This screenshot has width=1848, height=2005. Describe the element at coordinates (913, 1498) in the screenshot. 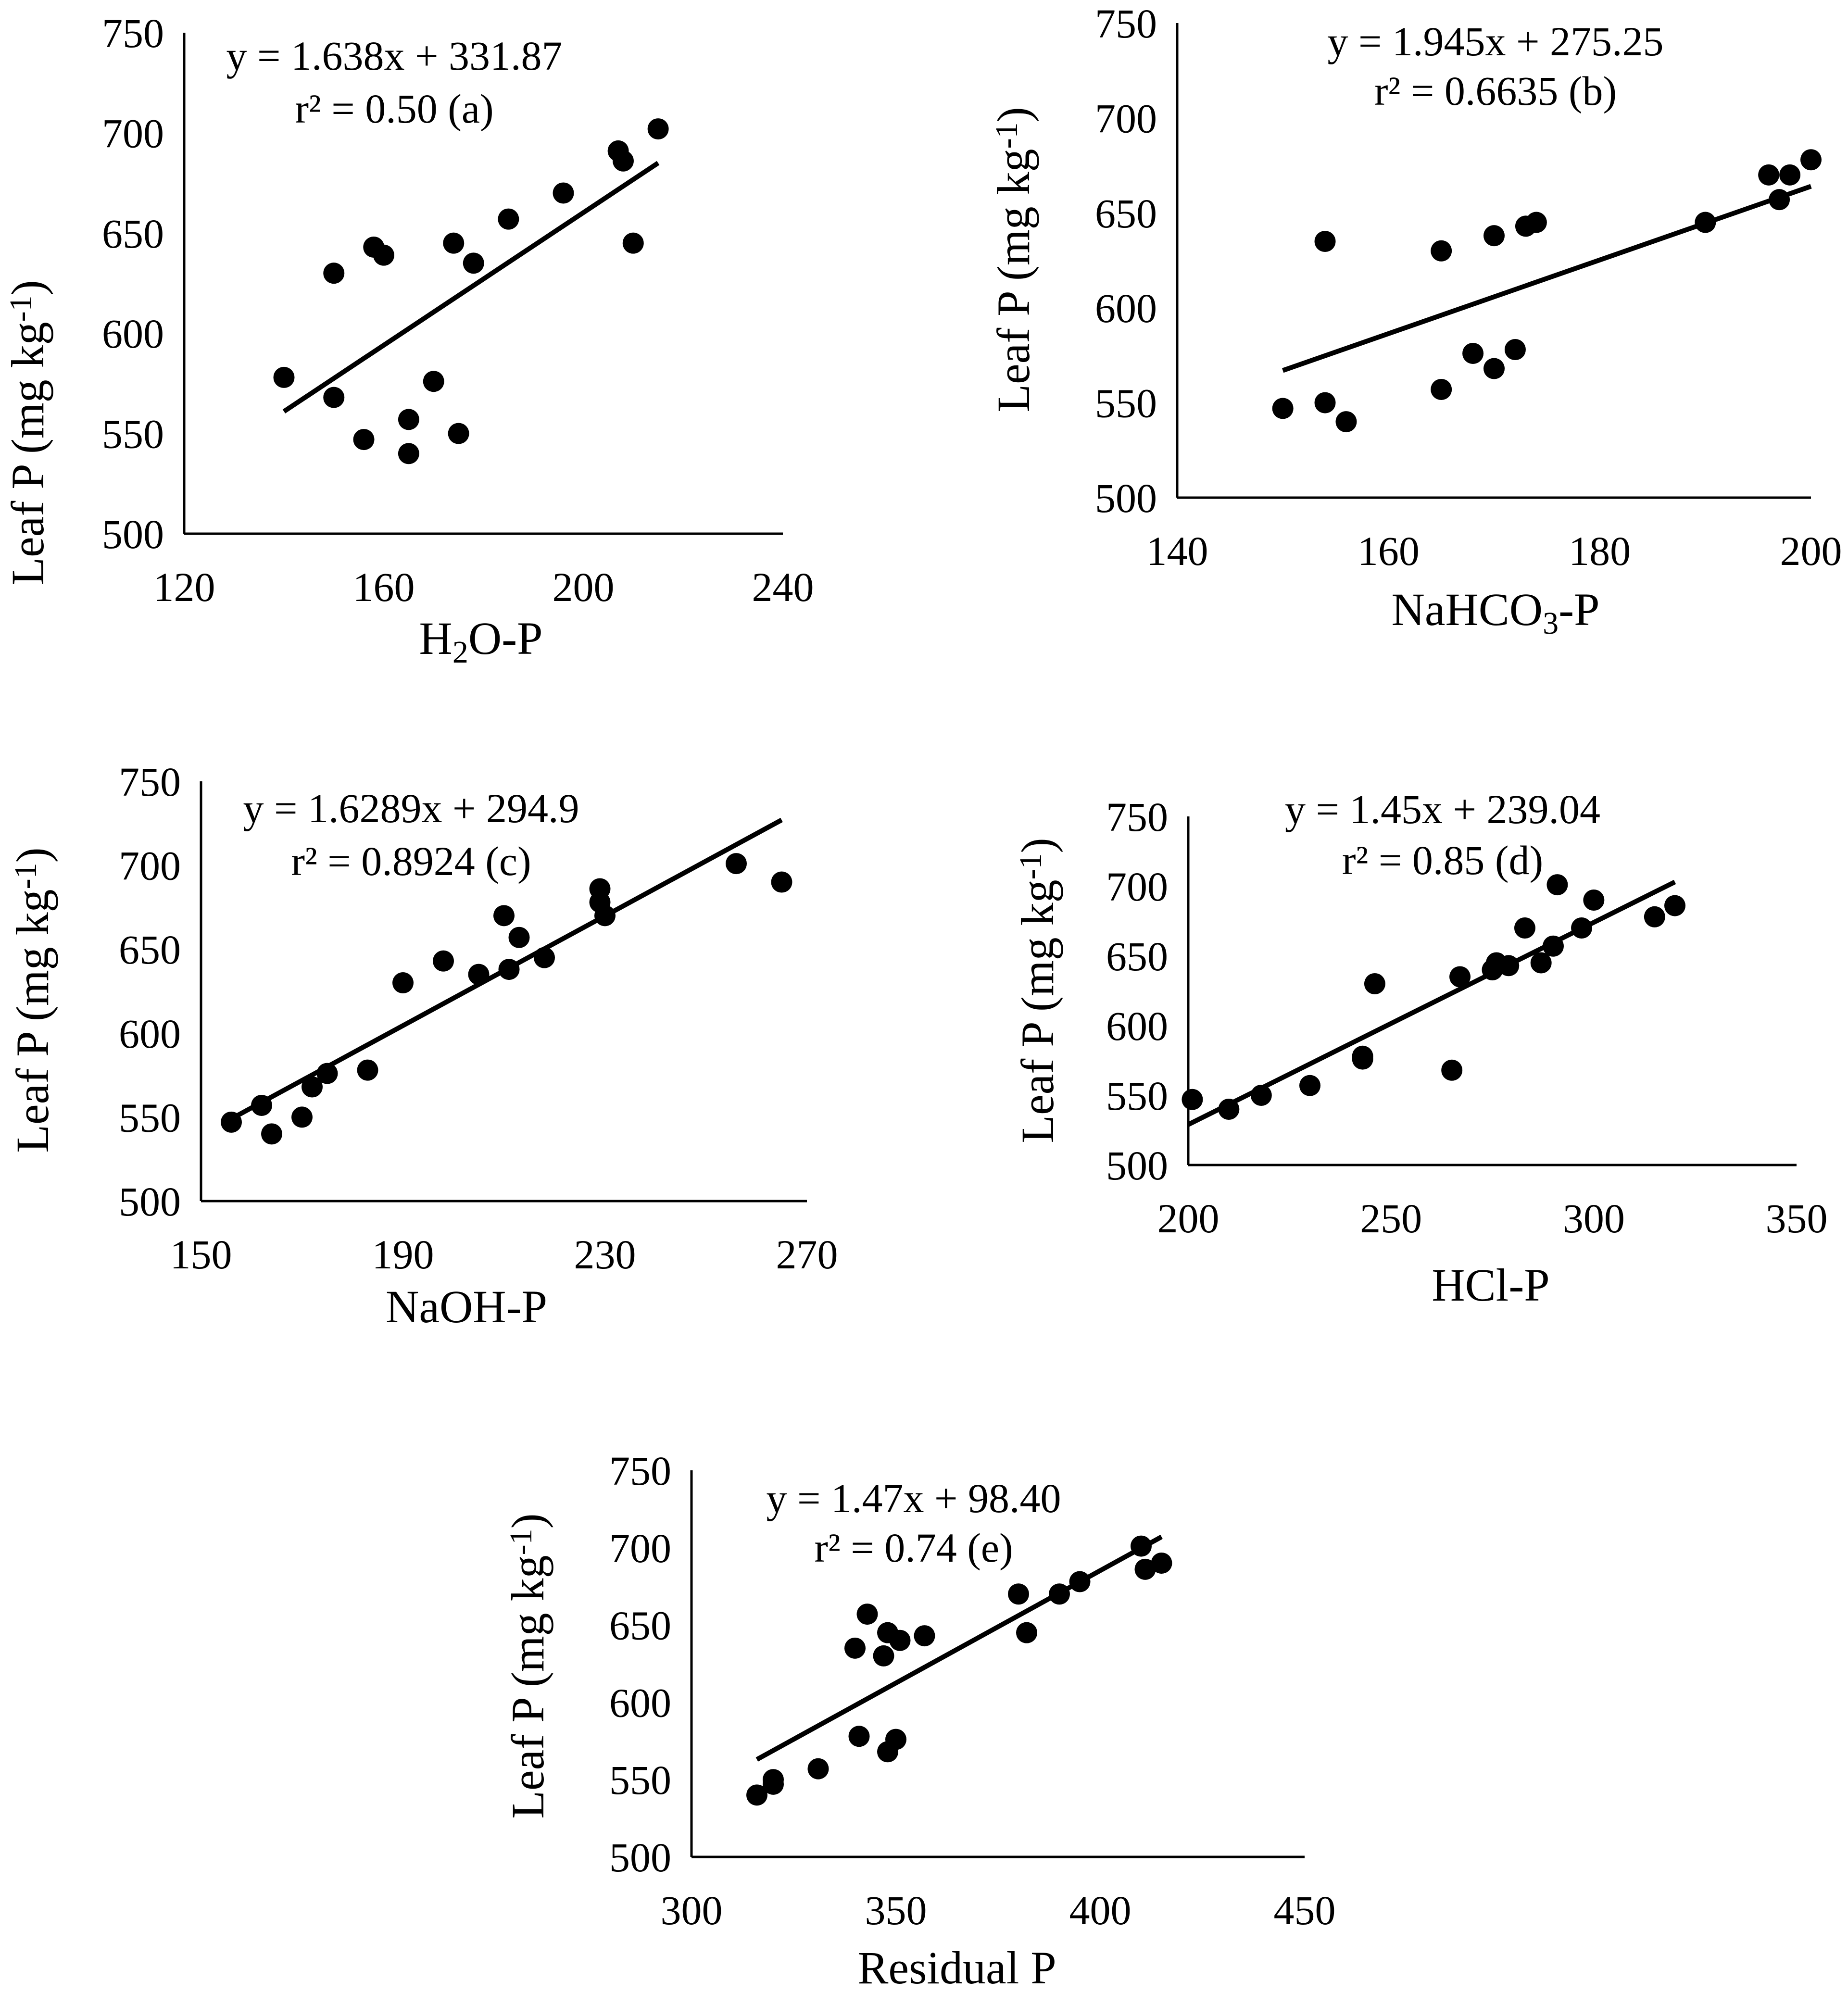

I see `regression-equation: y = 1.47x + 98.40` at that location.